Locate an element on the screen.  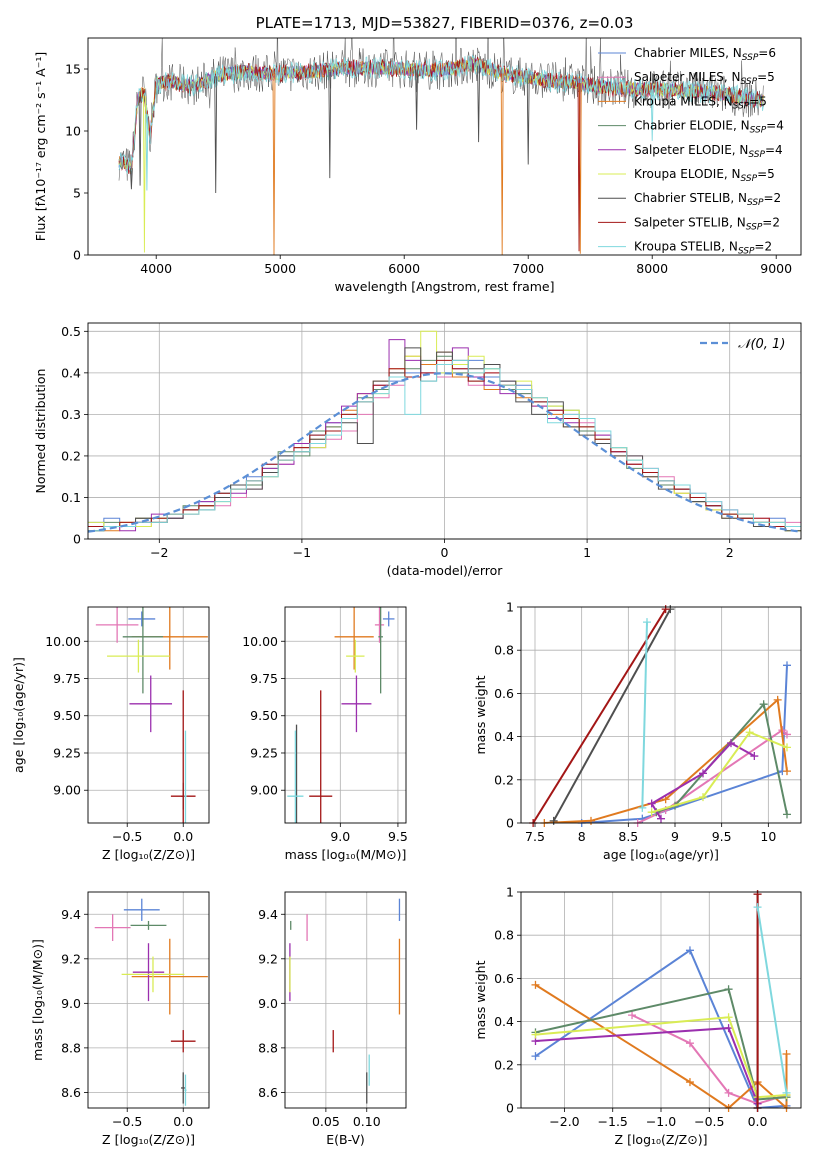
x-tick-label: −1.0 is located at coordinates (661, 1121).